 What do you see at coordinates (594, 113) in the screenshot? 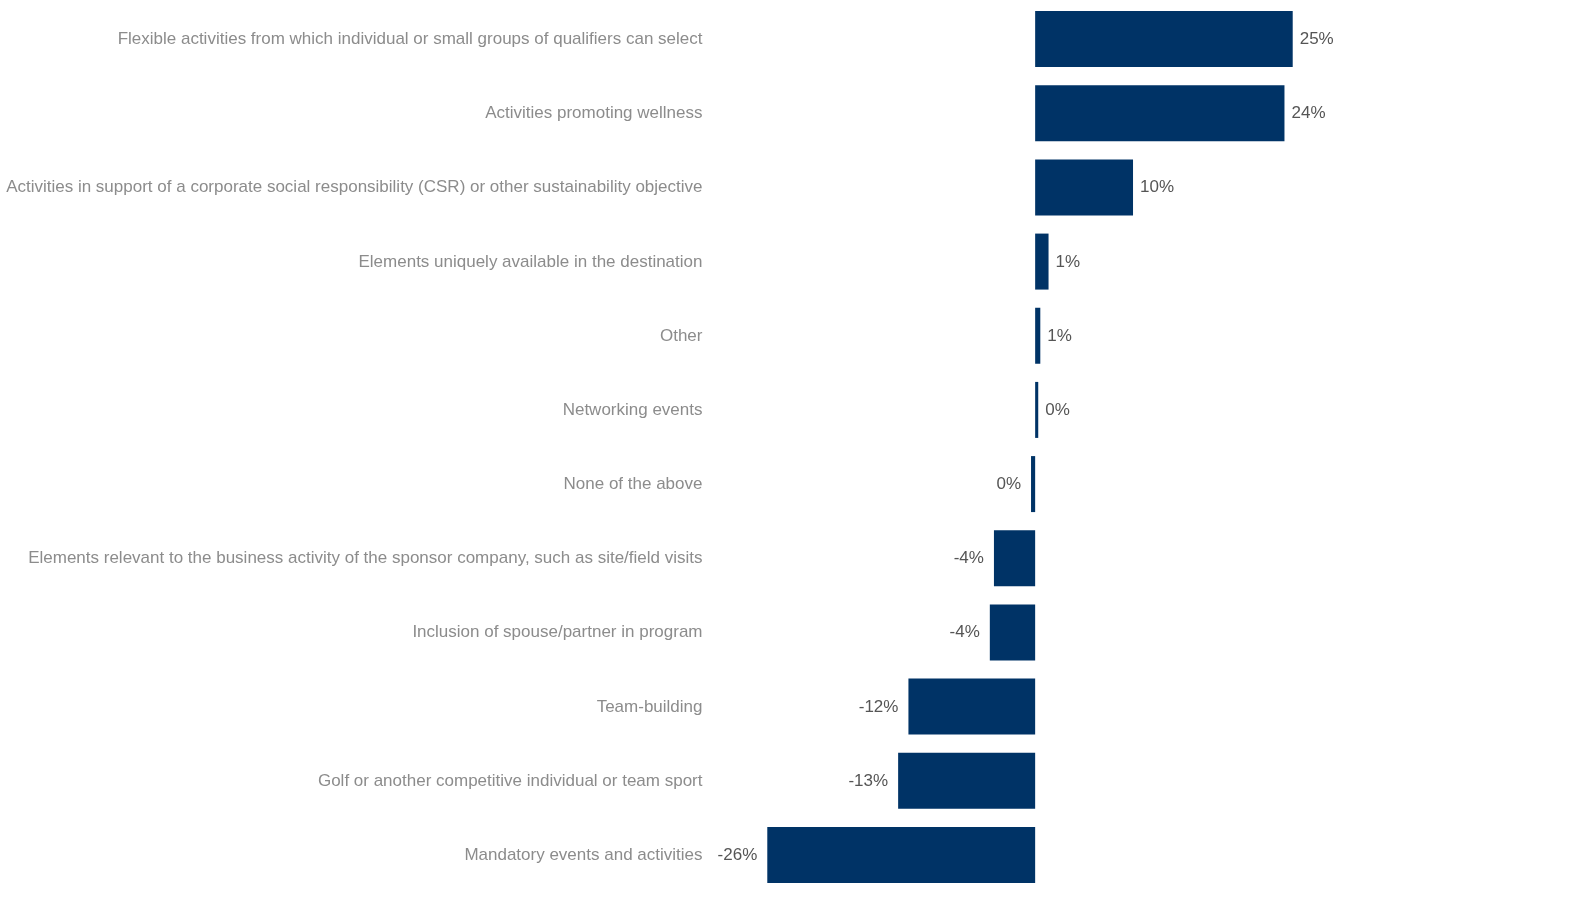
I see `y-tick-label: Activities promoting wellness` at bounding box center [594, 113].